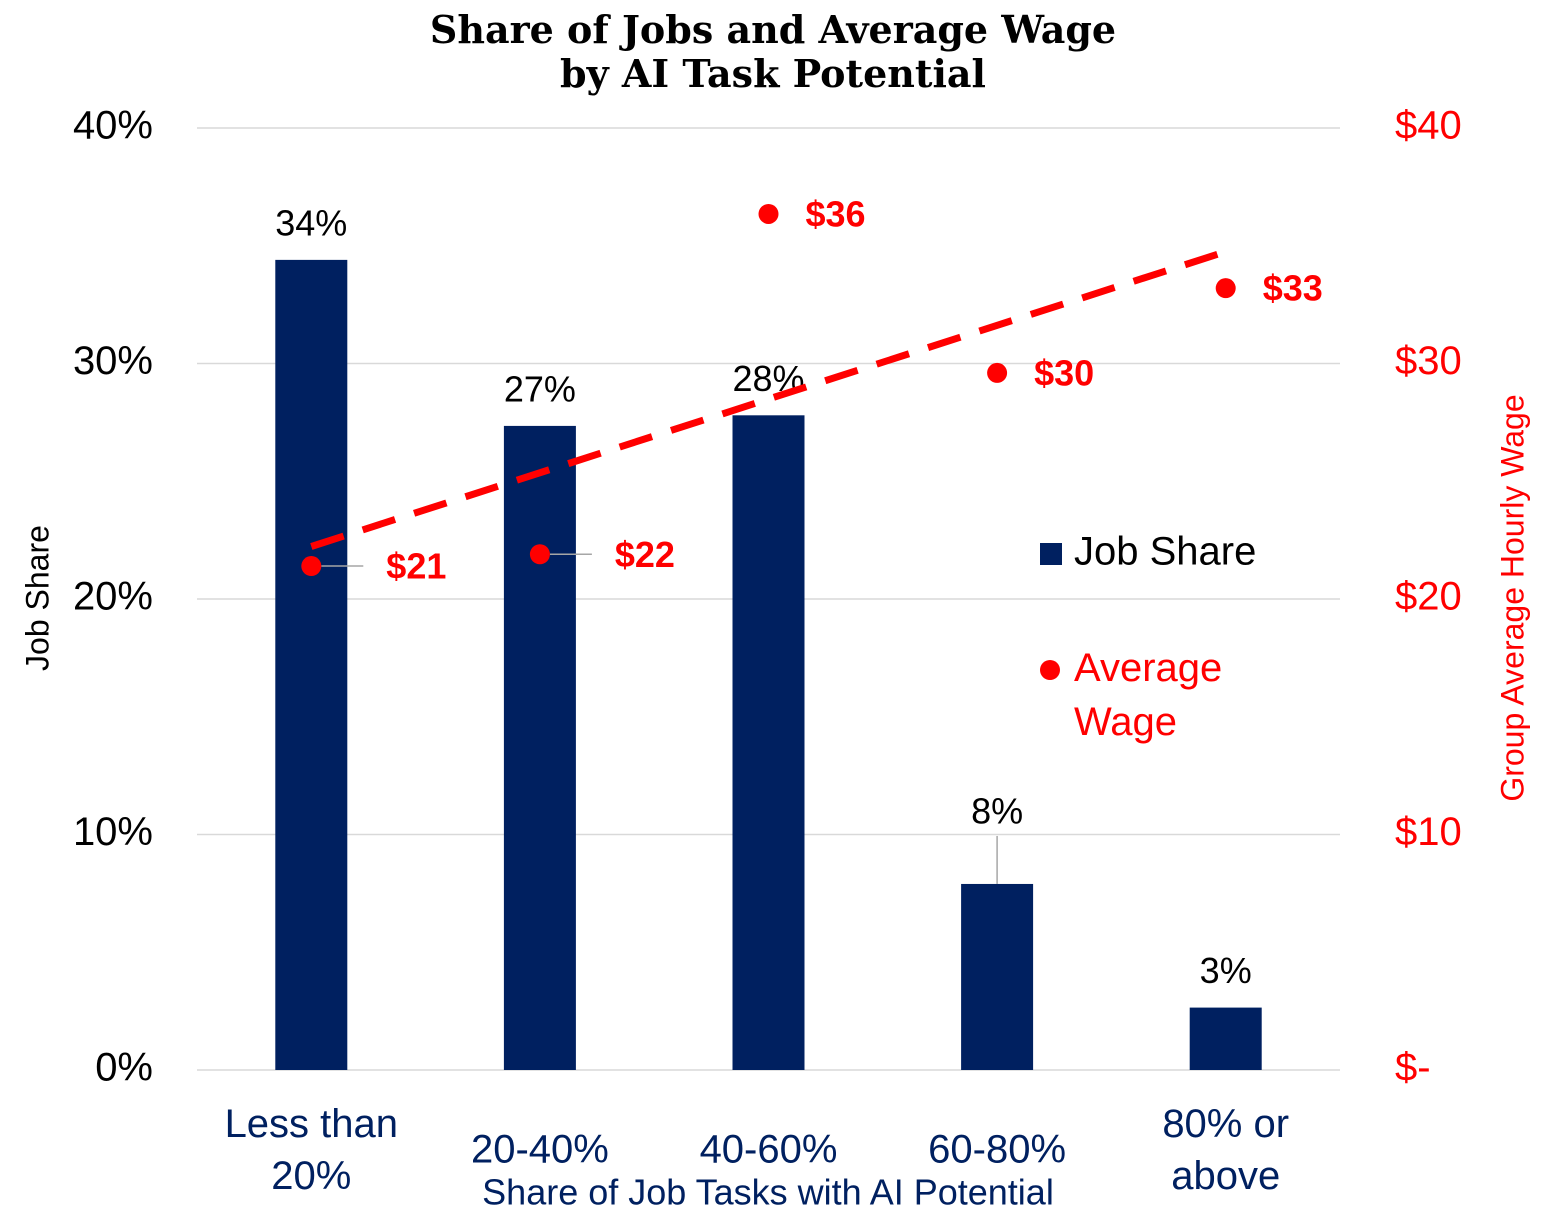 Image resolution: width=1547 pixels, height=1215 pixels. What do you see at coordinates (1293, 288) in the screenshot?
I see `wage-value-label: $33` at bounding box center [1293, 288].